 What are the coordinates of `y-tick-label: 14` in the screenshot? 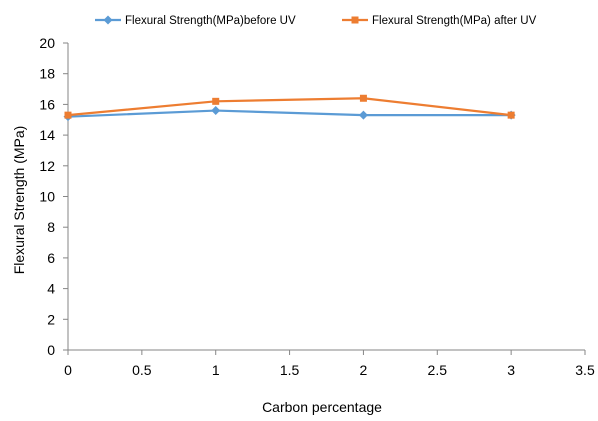 It's located at (47, 135).